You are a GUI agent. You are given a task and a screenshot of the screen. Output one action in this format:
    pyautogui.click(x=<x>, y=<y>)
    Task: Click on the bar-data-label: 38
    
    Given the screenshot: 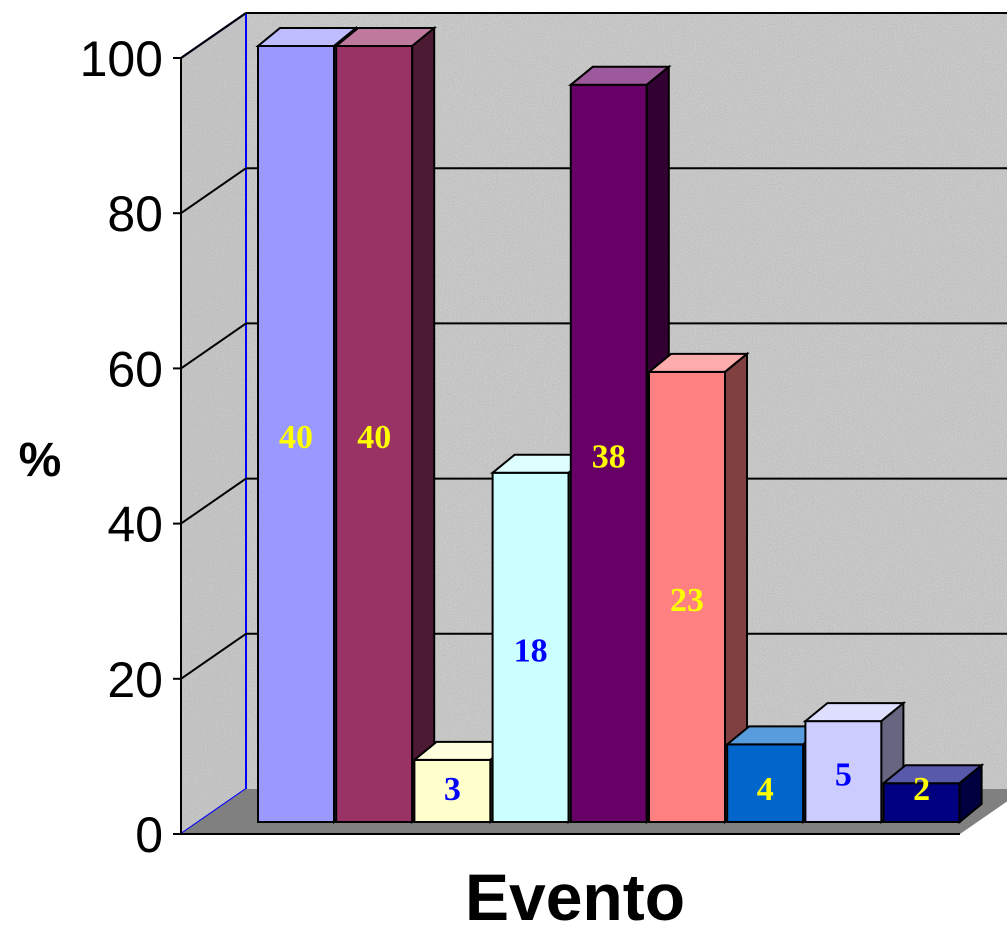 What is the action you would take?
    pyautogui.click(x=609, y=456)
    